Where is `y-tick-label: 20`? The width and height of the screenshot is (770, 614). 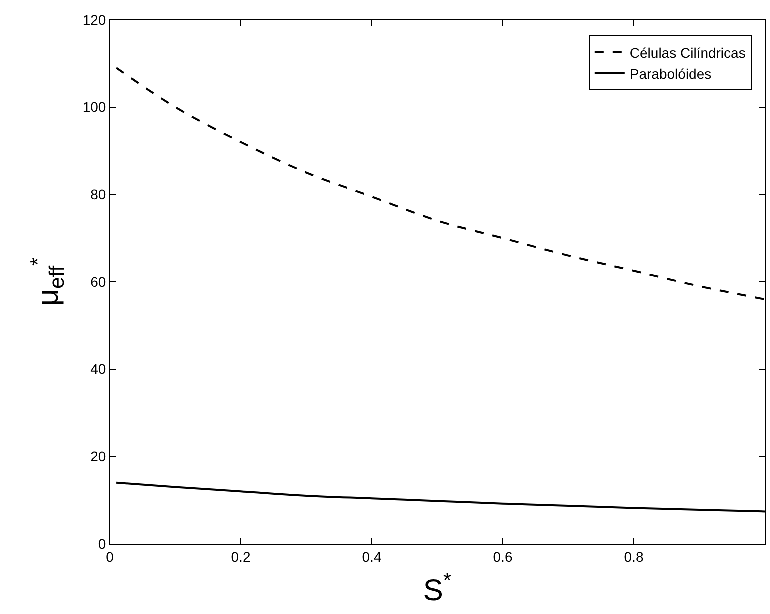 y-tick-label: 20 is located at coordinates (98, 456).